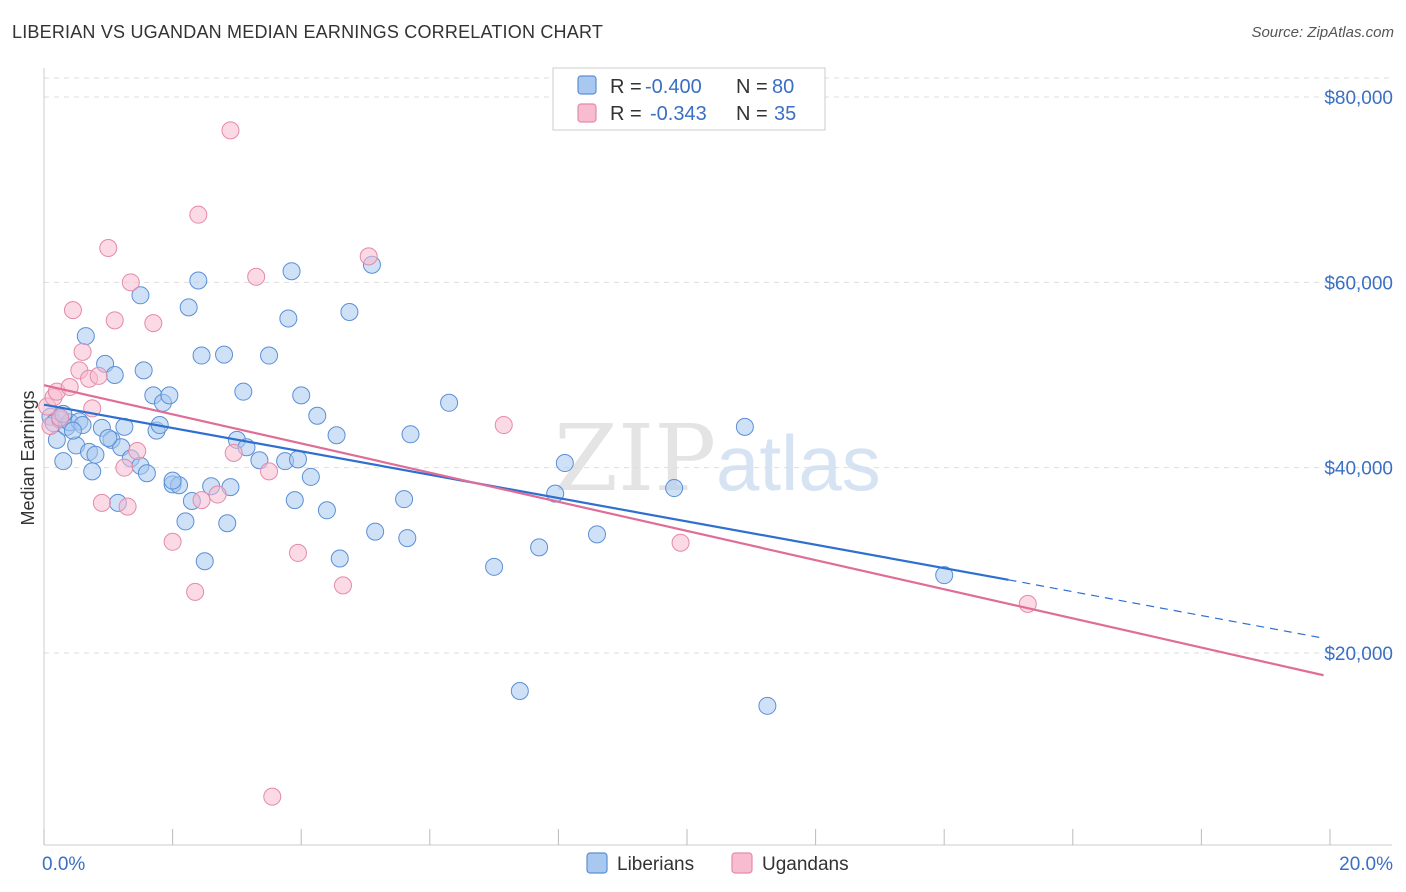 This screenshot has height=892, width=1406. Describe the element at coordinates (1358, 654) in the screenshot. I see `y-tick-label: $20,000` at that location.